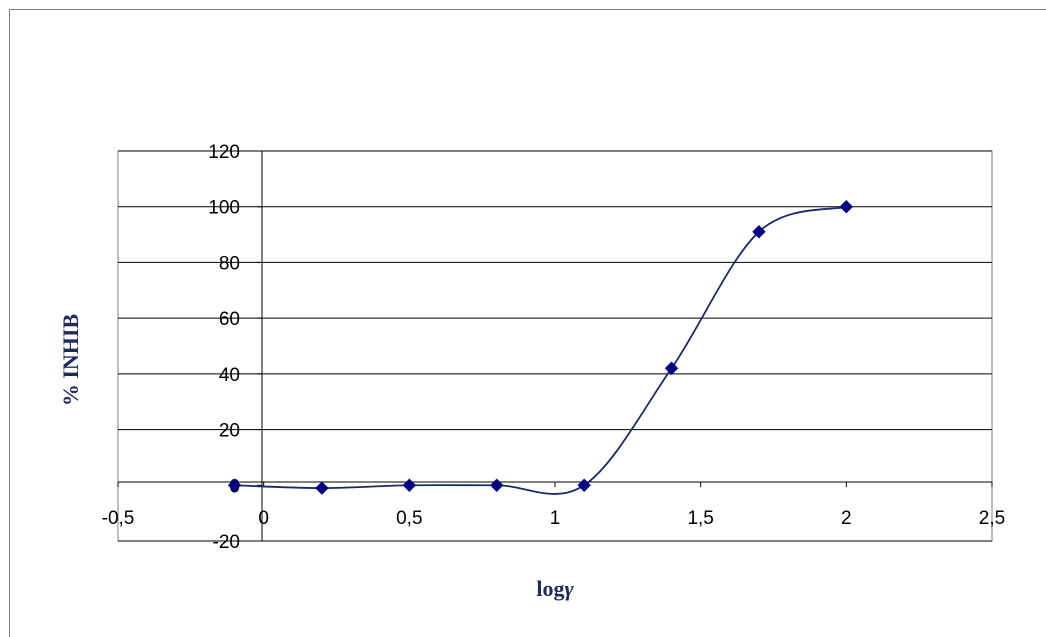  Describe the element at coordinates (409, 518) in the screenshot. I see `x-tick-label: 0,5` at that location.